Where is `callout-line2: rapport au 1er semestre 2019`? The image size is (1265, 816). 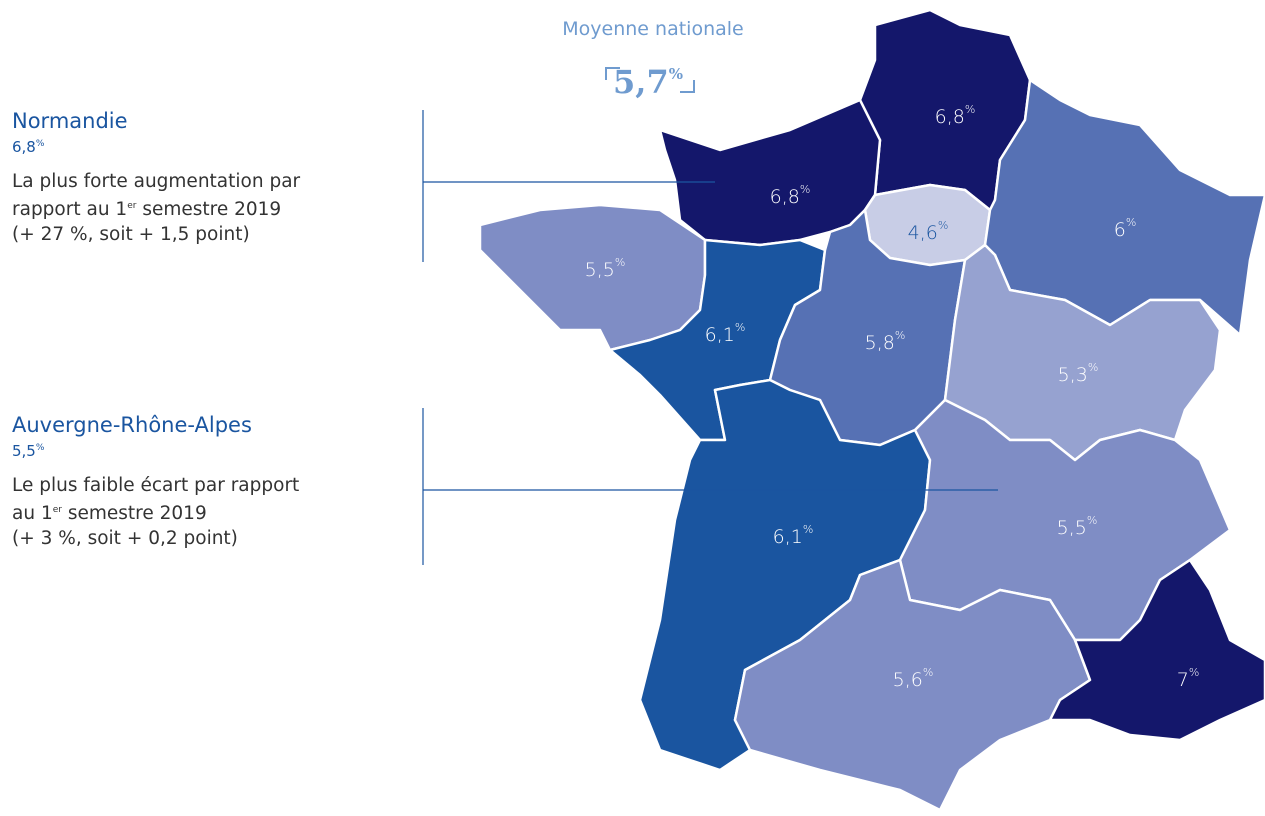 callout-line2: rapport au 1er semestre 2019 is located at coordinates (156, 208).